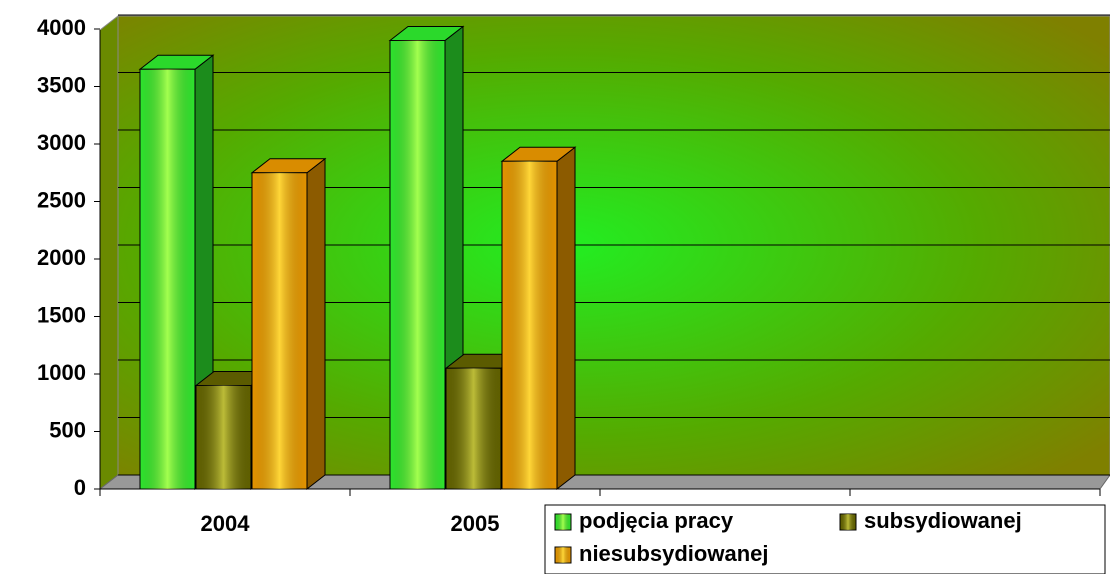 The image size is (1110, 579). What do you see at coordinates (67, 429) in the screenshot?
I see `y-tick-label: 500` at bounding box center [67, 429].